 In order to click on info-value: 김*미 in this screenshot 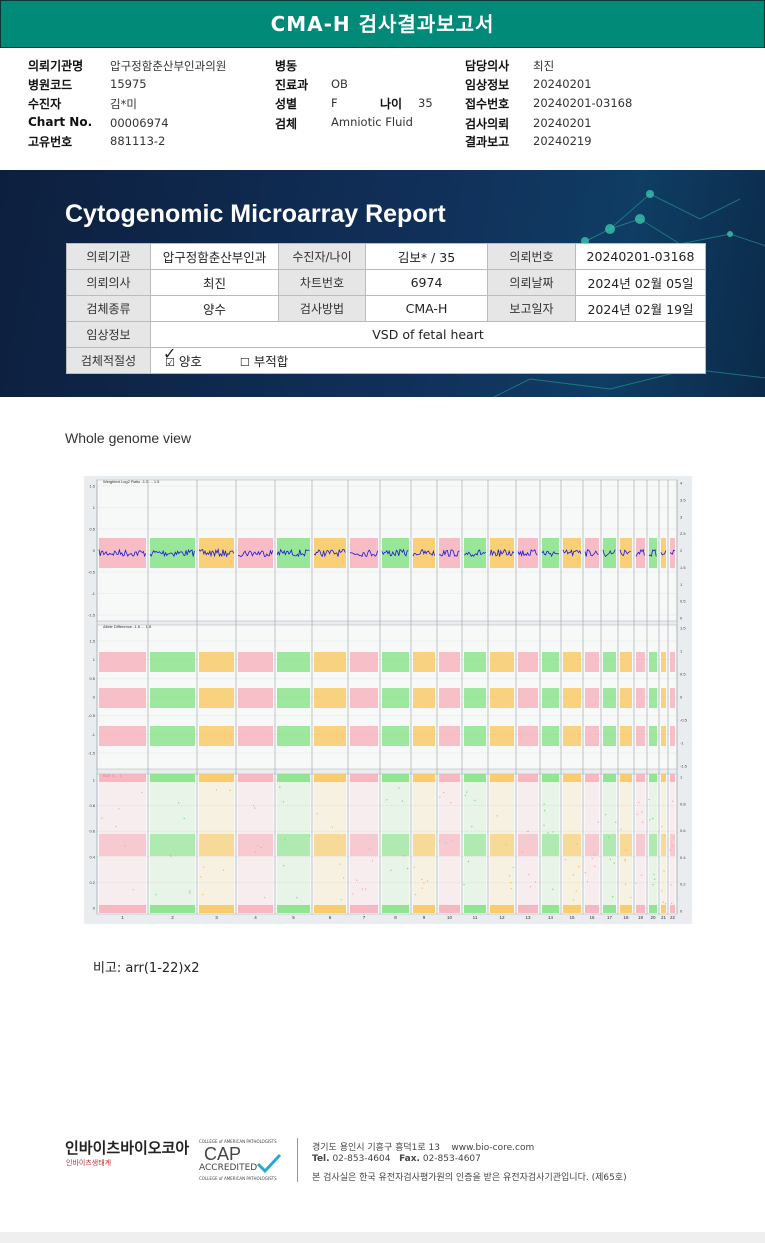, I will do `click(123, 104)`.